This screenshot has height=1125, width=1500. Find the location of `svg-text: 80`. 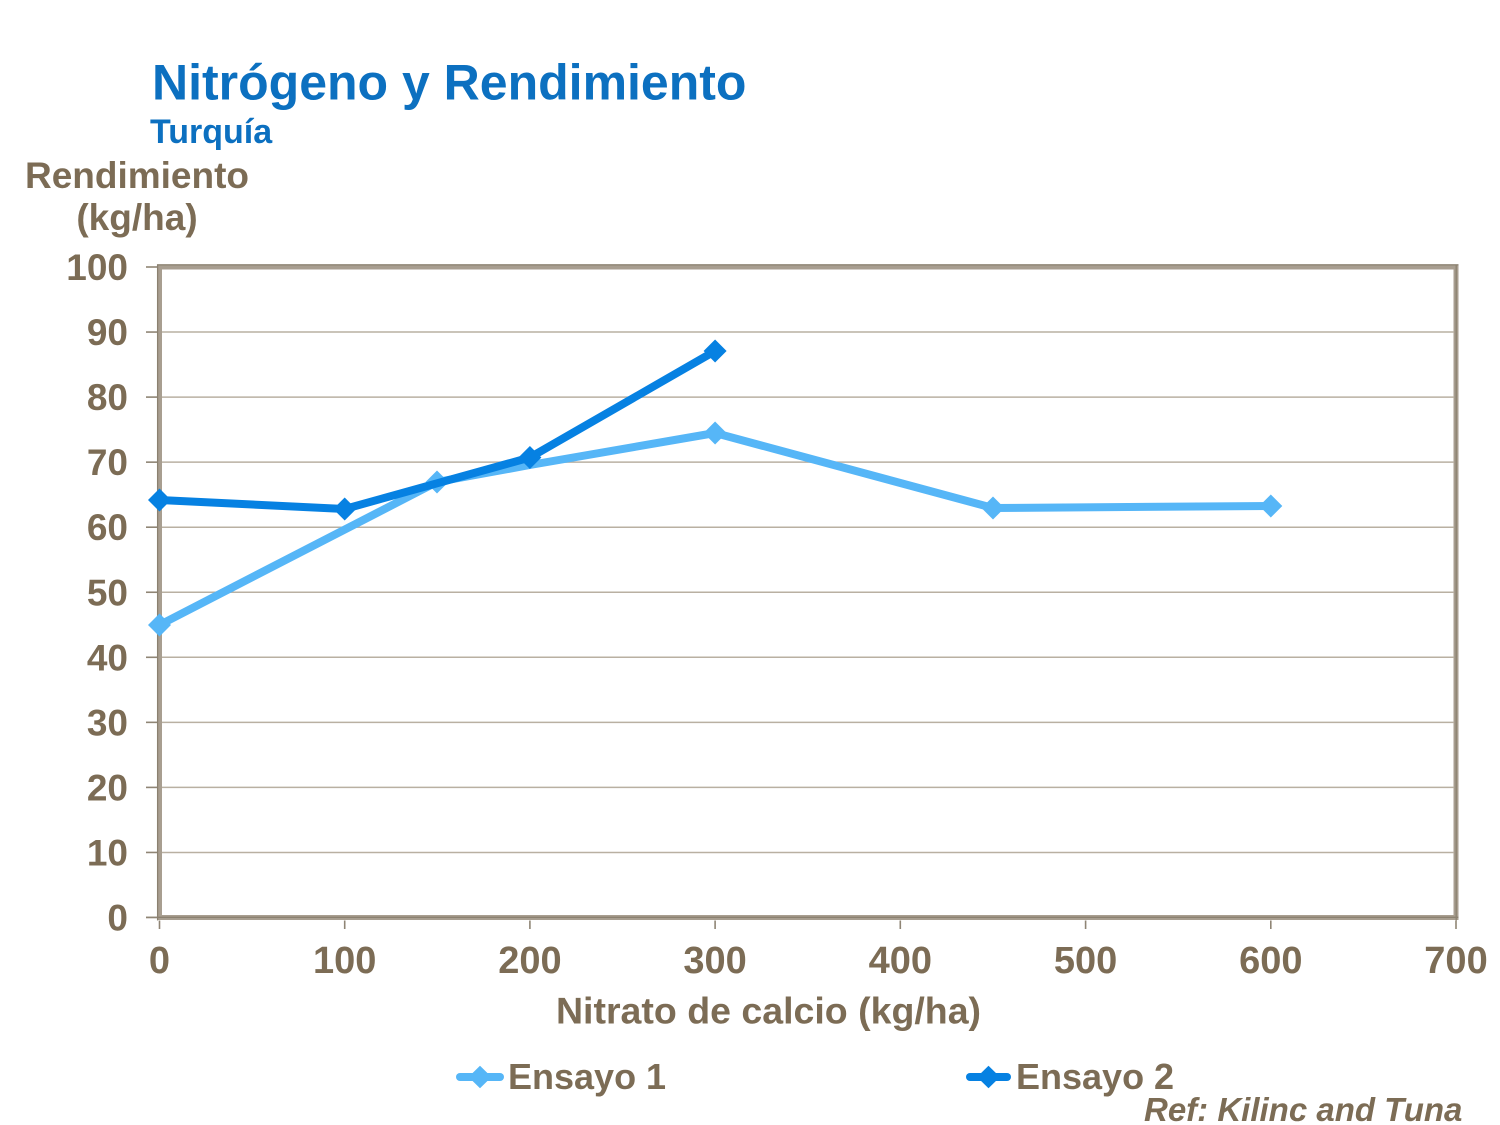

svg-text: 80 is located at coordinates (107, 397).